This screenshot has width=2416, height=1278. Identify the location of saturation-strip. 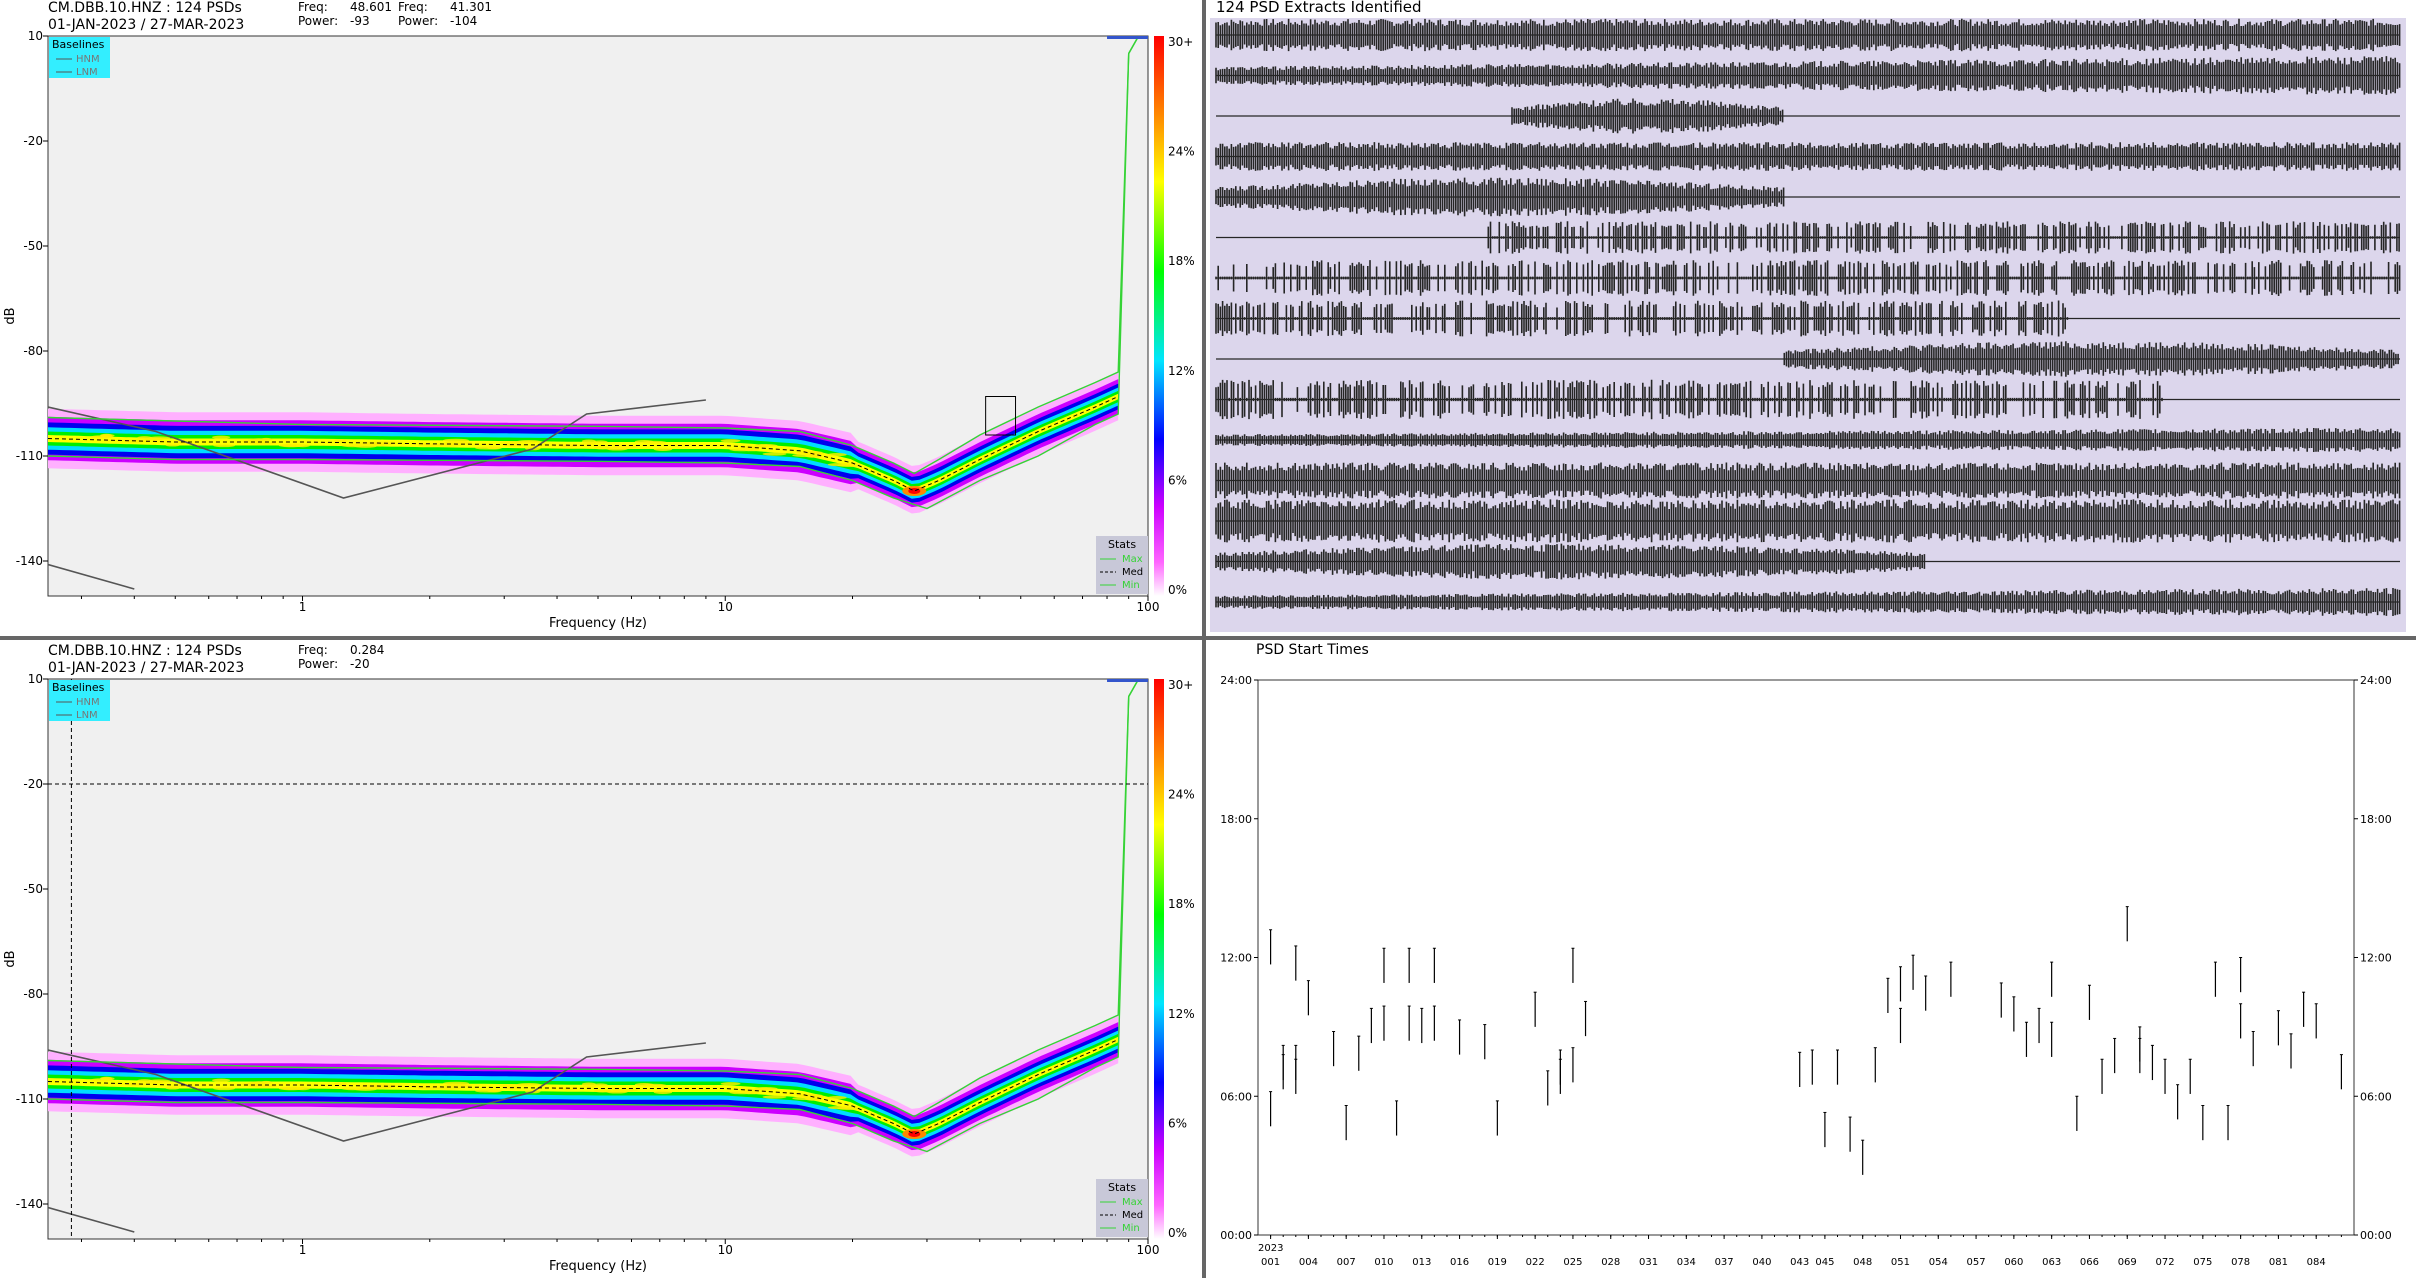
(1127, 680).